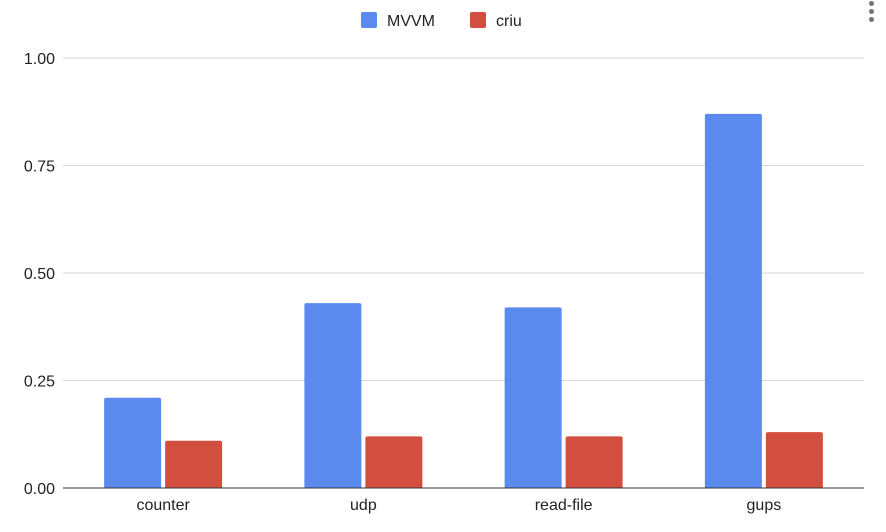  I want to click on legend: MVVM criu, so click(441, 21).